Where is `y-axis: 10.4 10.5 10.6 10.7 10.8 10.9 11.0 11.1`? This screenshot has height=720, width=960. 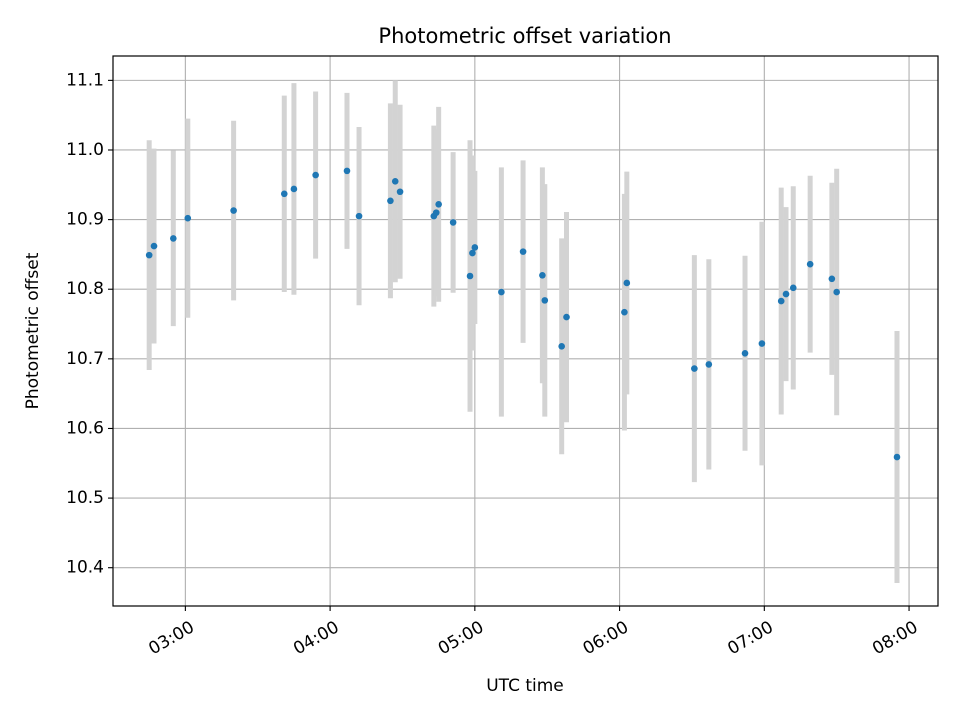
y-axis: 10.4 10.5 10.6 10.7 10.8 10.9 11.0 11.1 is located at coordinates (89, 324).